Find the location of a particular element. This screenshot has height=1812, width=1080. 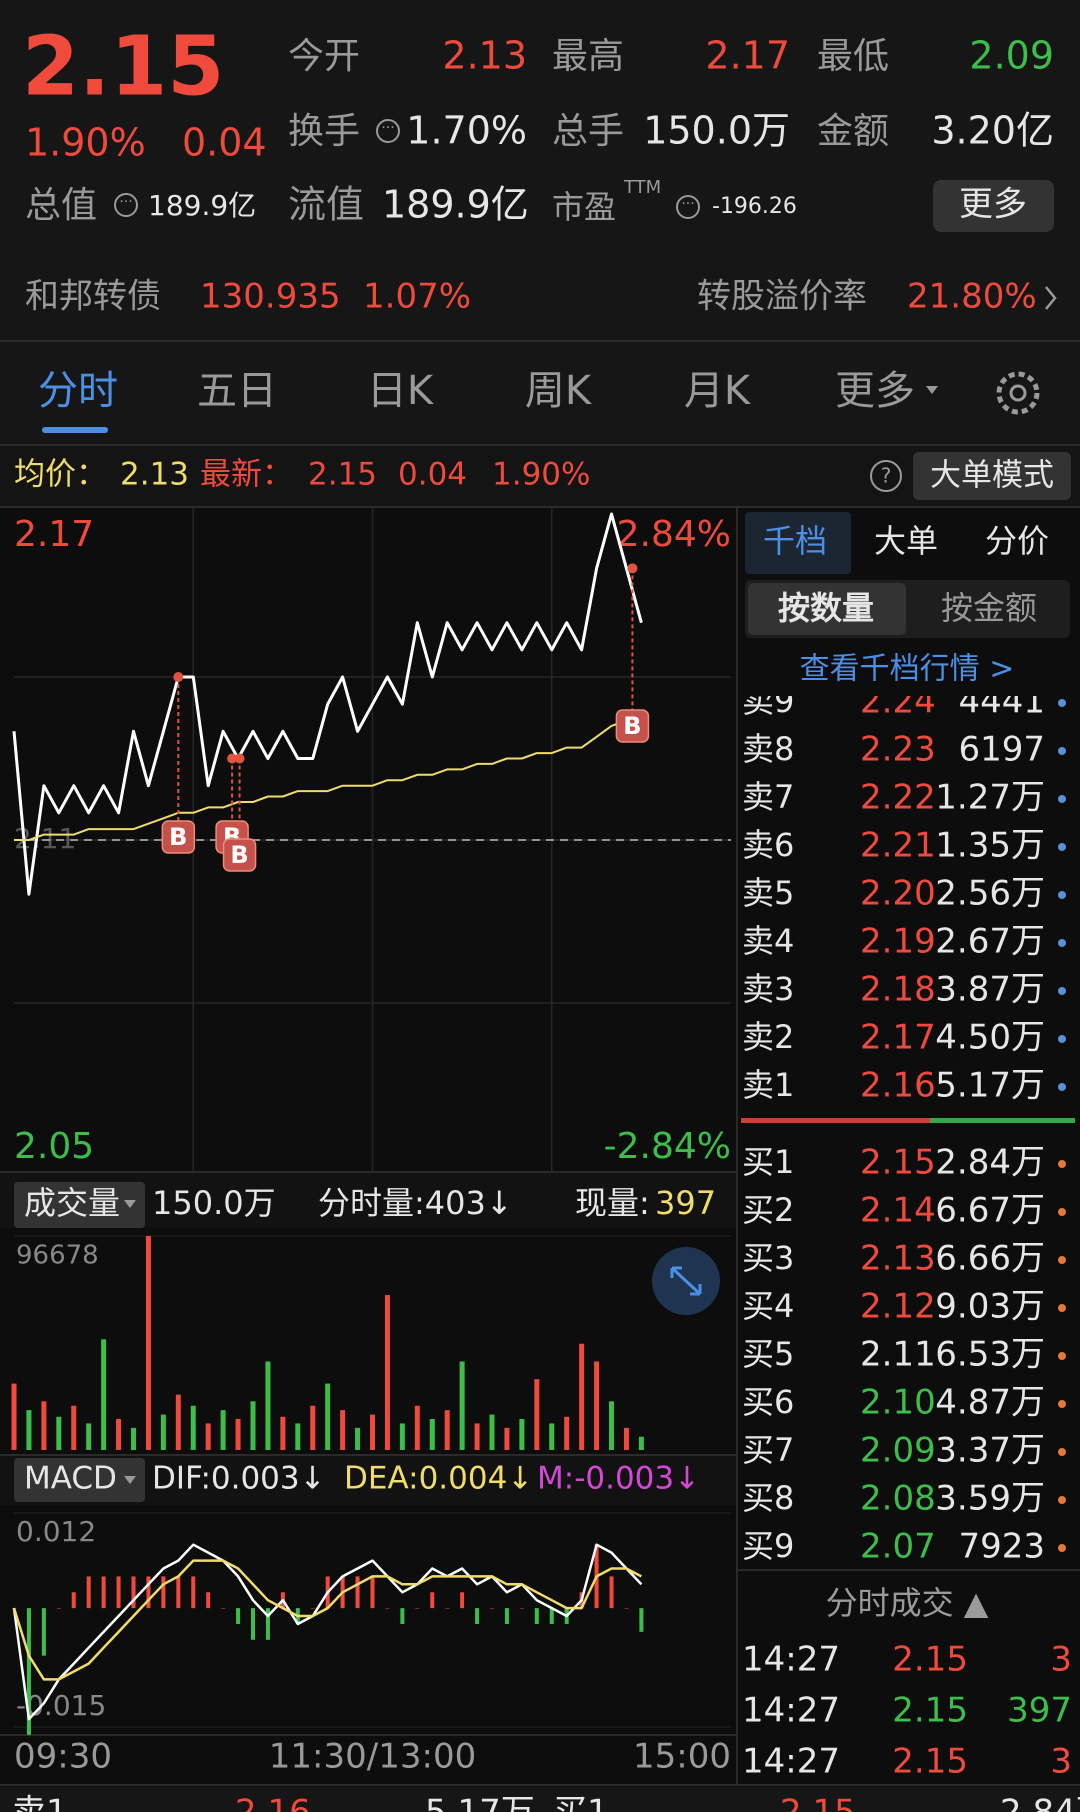

book-tab: 大单 is located at coordinates (906, 541).